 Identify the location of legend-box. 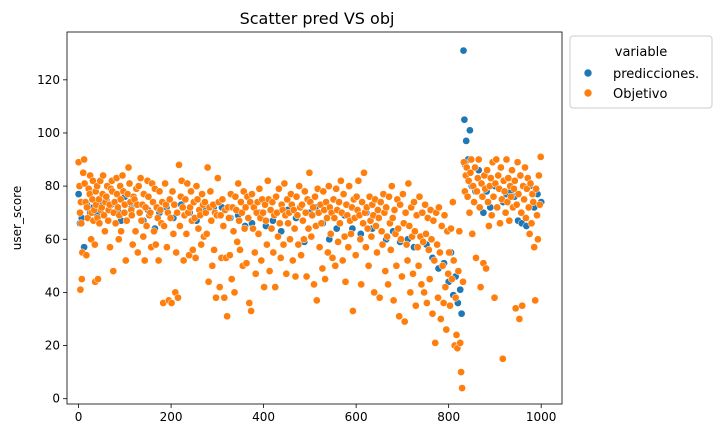
(641, 72).